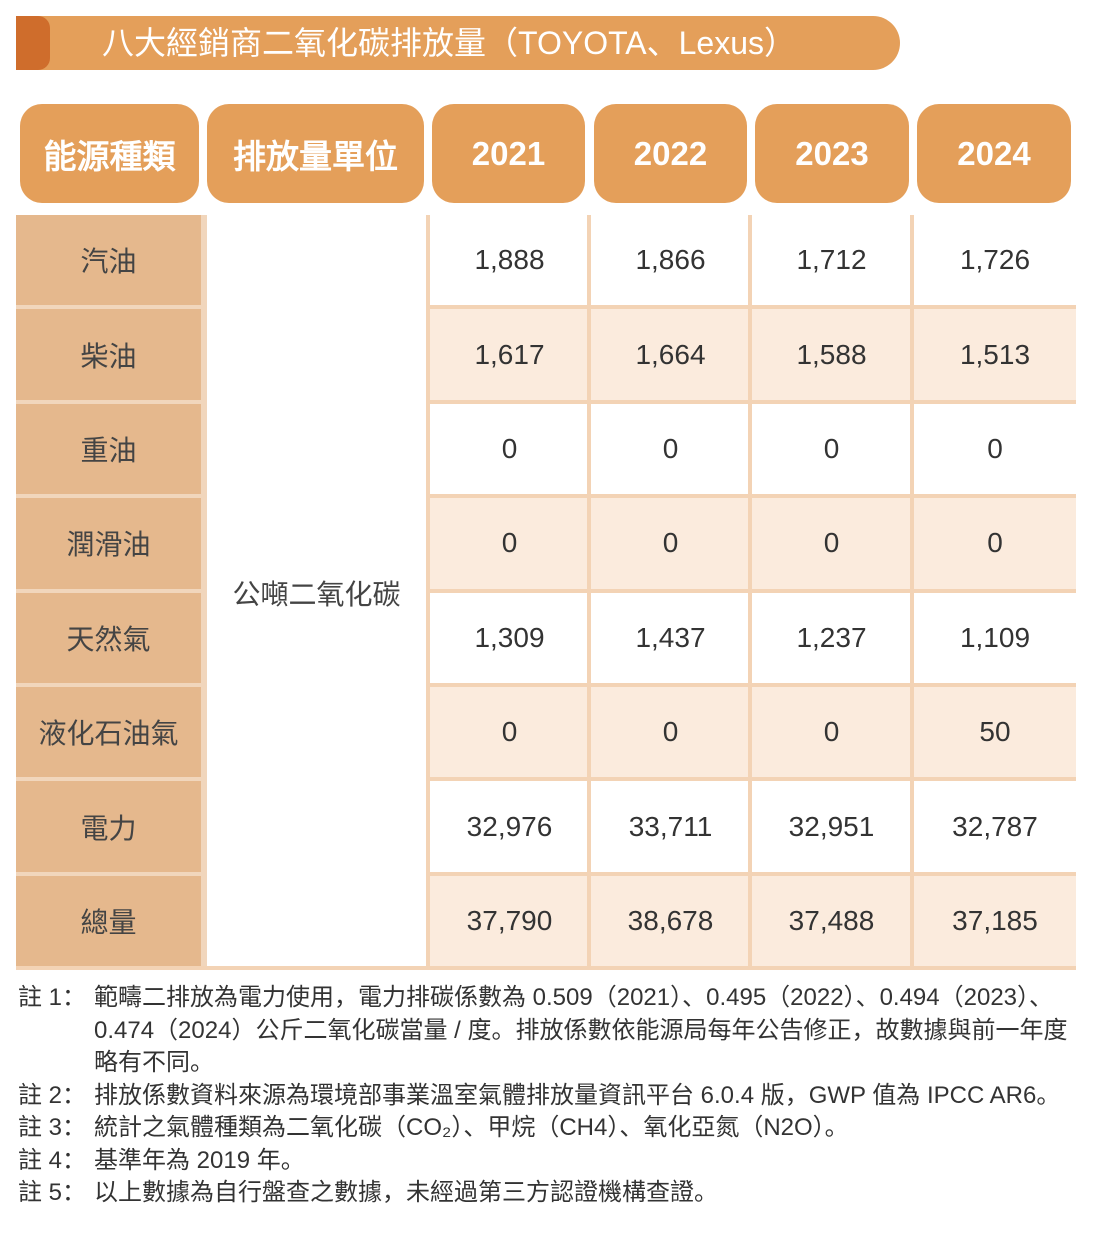 The width and height of the screenshot is (1100, 1253). I want to click on table-cell: 37,488, so click(831, 921).